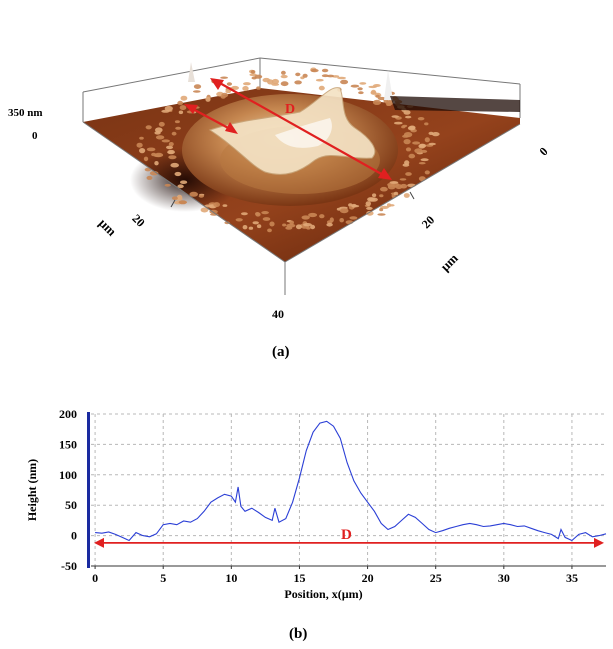  Describe the element at coordinates (323, 594) in the screenshot. I see `chart-x-axis-label: Position, x(µm)` at that location.